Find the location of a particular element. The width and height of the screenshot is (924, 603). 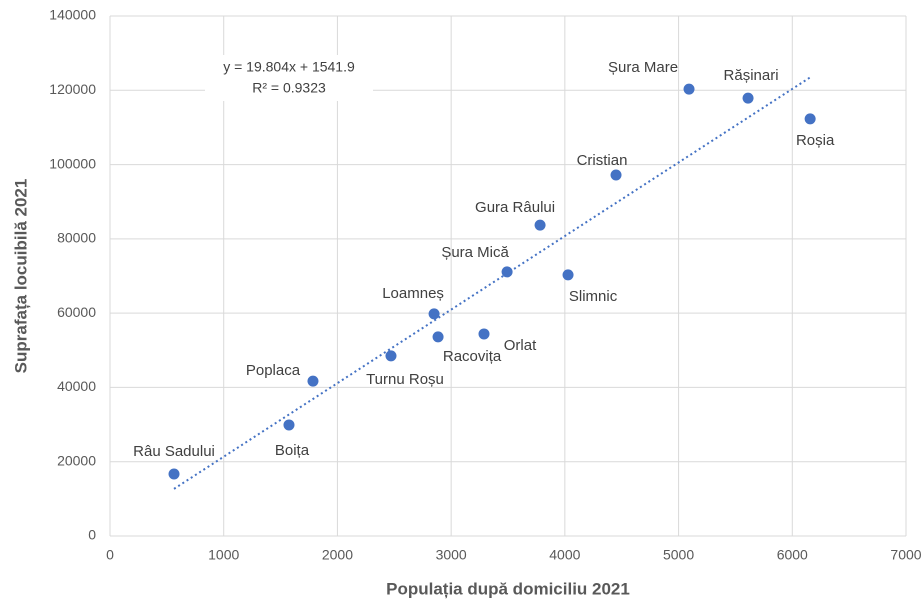

x-tick-label: 5000 is located at coordinates (678, 555).